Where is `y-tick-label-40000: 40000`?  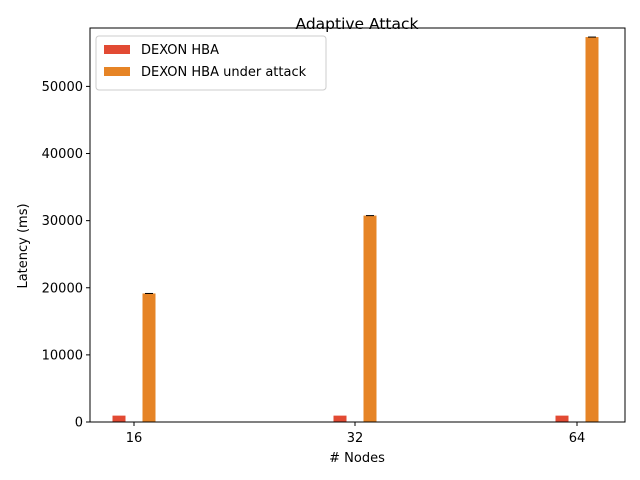
y-tick-label-40000: 40000 is located at coordinates (62, 154).